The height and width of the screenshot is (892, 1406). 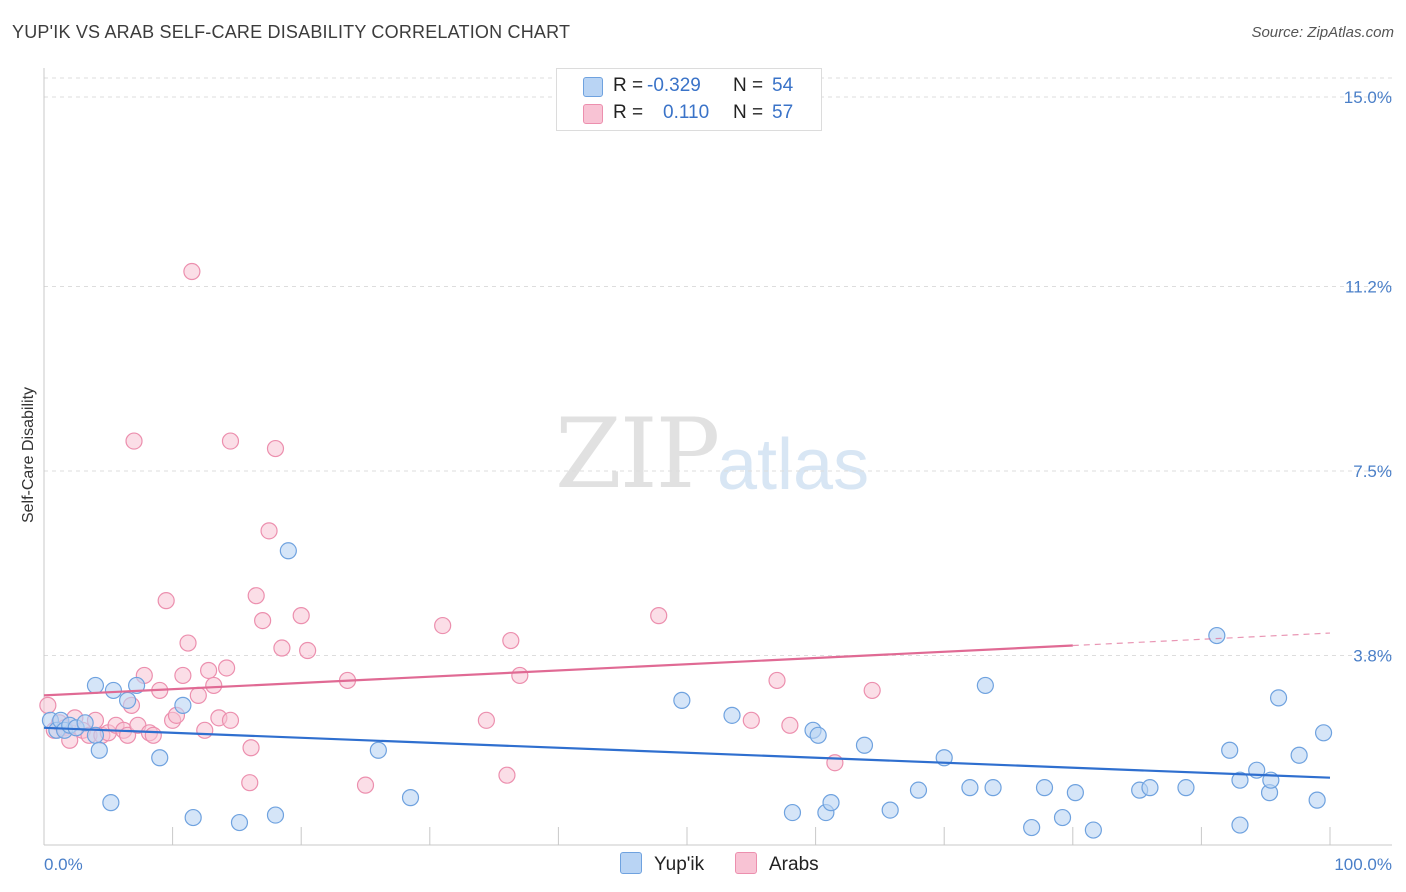 What do you see at coordinates (1368, 286) in the screenshot?
I see `y-tick-label: 11.2%` at bounding box center [1368, 286].